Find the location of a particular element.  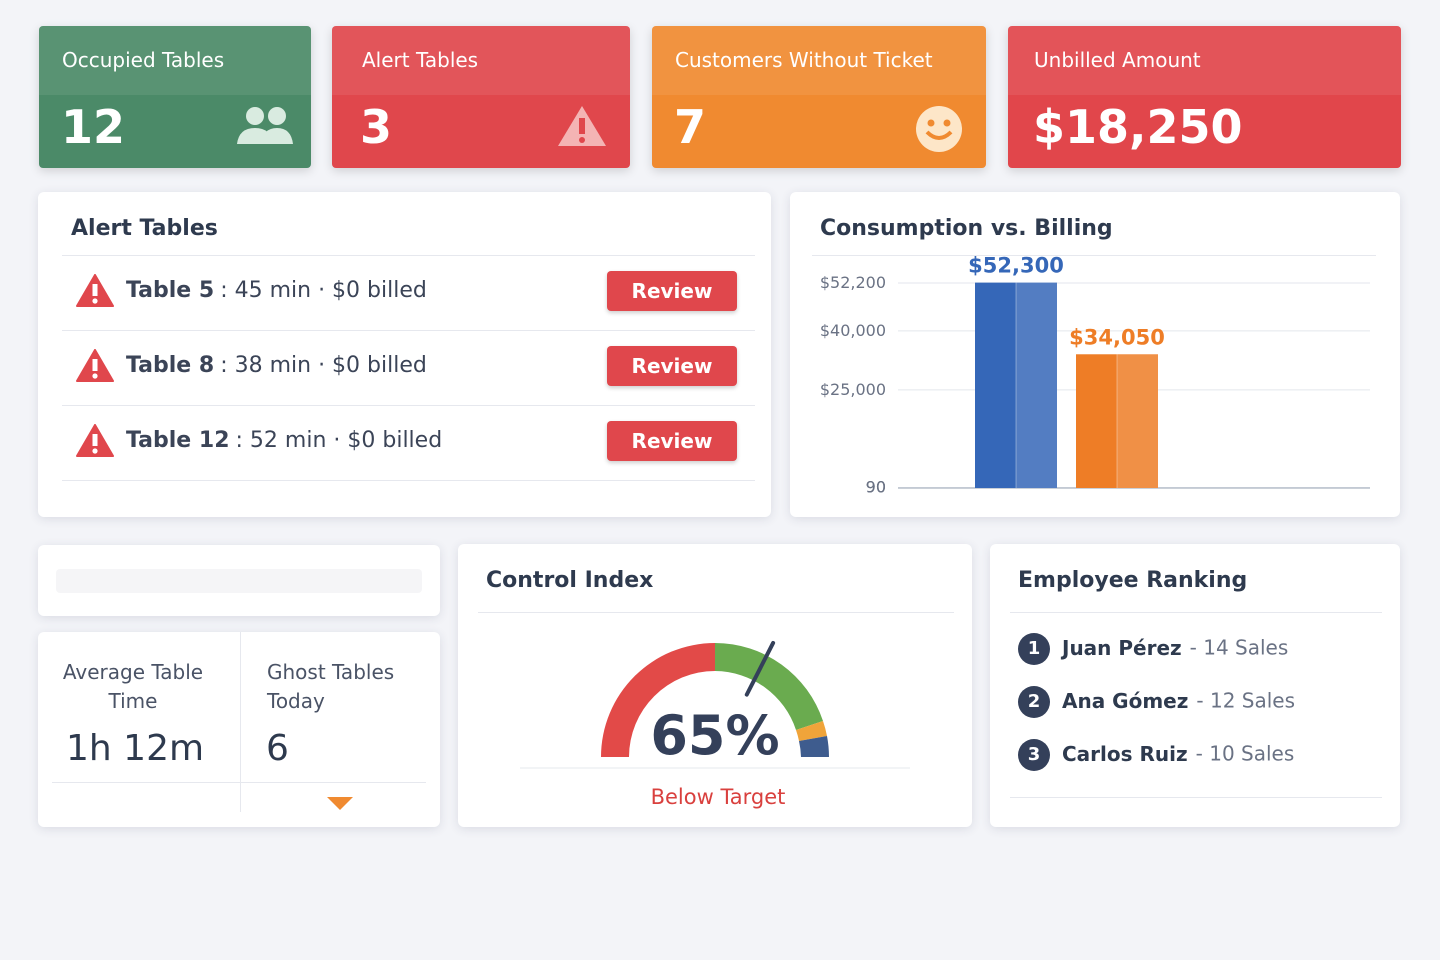

alert-text: Table 12: 52 min · $0 billed is located at coordinates (284, 440).